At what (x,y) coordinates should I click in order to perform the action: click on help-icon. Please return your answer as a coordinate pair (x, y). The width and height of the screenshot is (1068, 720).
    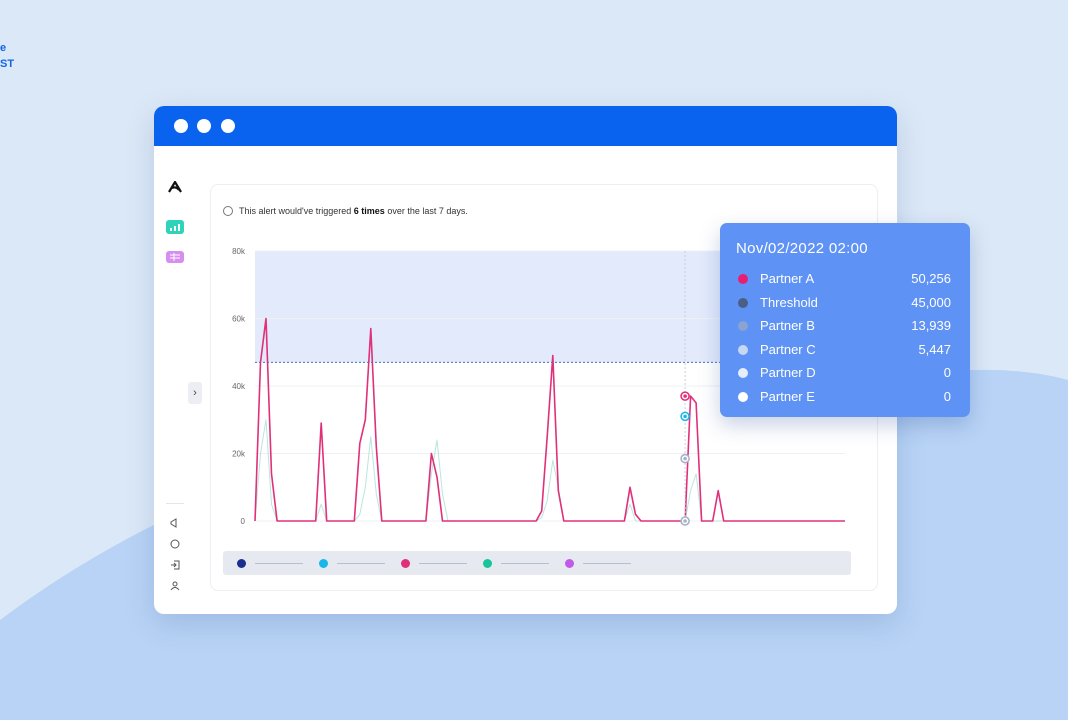
    Looking at the image, I should click on (175, 545).